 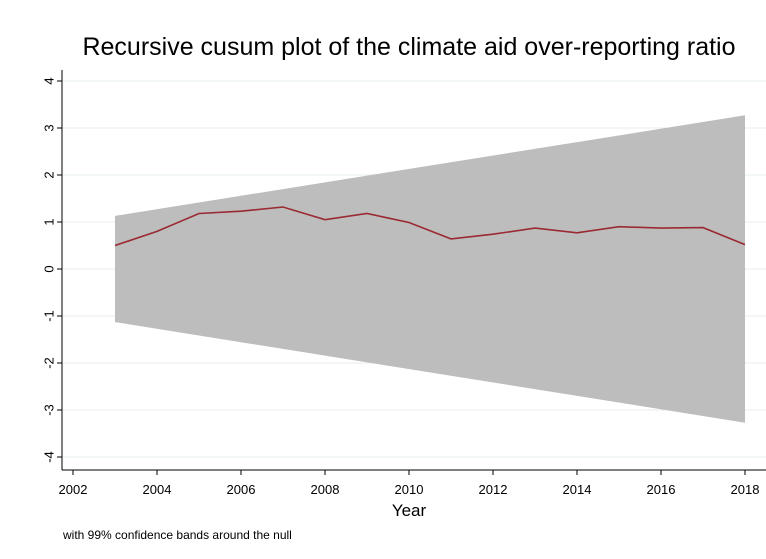 I want to click on x-tick-label: 2012, so click(x=493, y=489).